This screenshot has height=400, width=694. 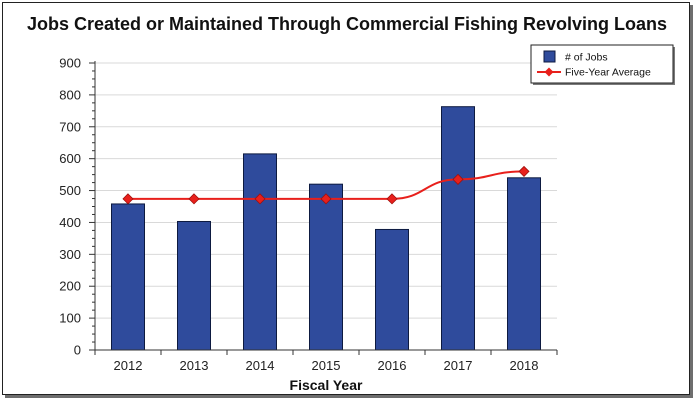 I want to click on y-tick-label: 700, so click(x=70, y=126).